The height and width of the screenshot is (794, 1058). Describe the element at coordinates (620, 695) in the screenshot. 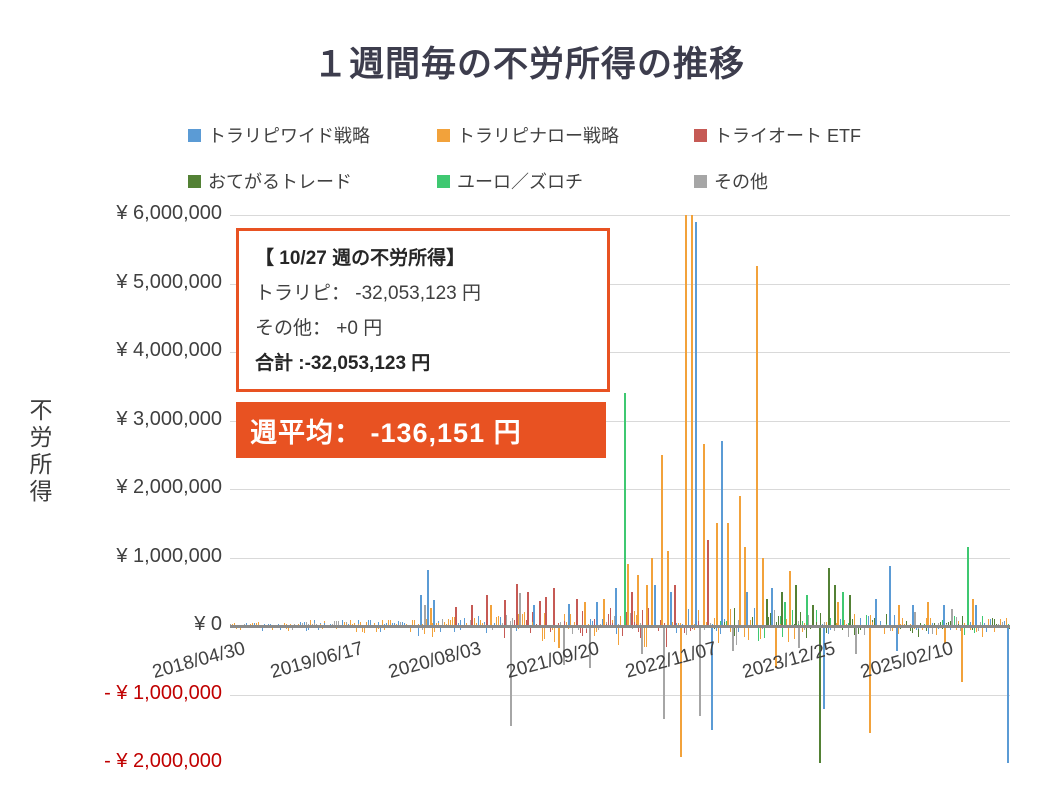

I see `gridline` at that location.